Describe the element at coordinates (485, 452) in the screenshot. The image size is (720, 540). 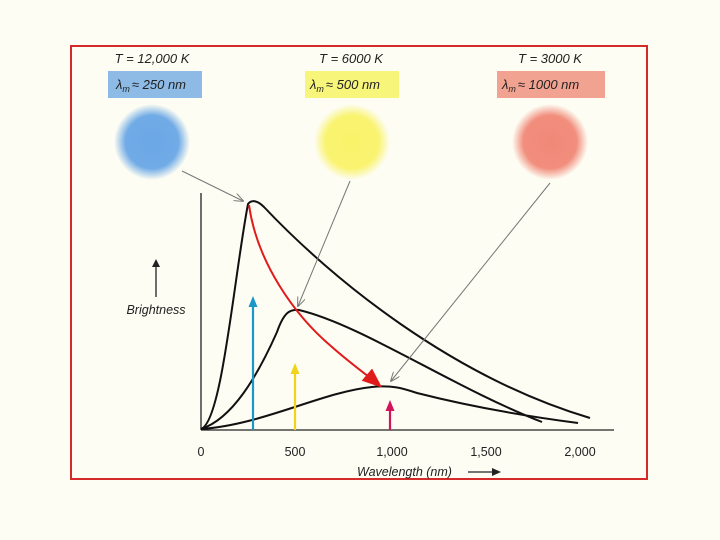
I see `x-tick-1500: 1,500` at that location.